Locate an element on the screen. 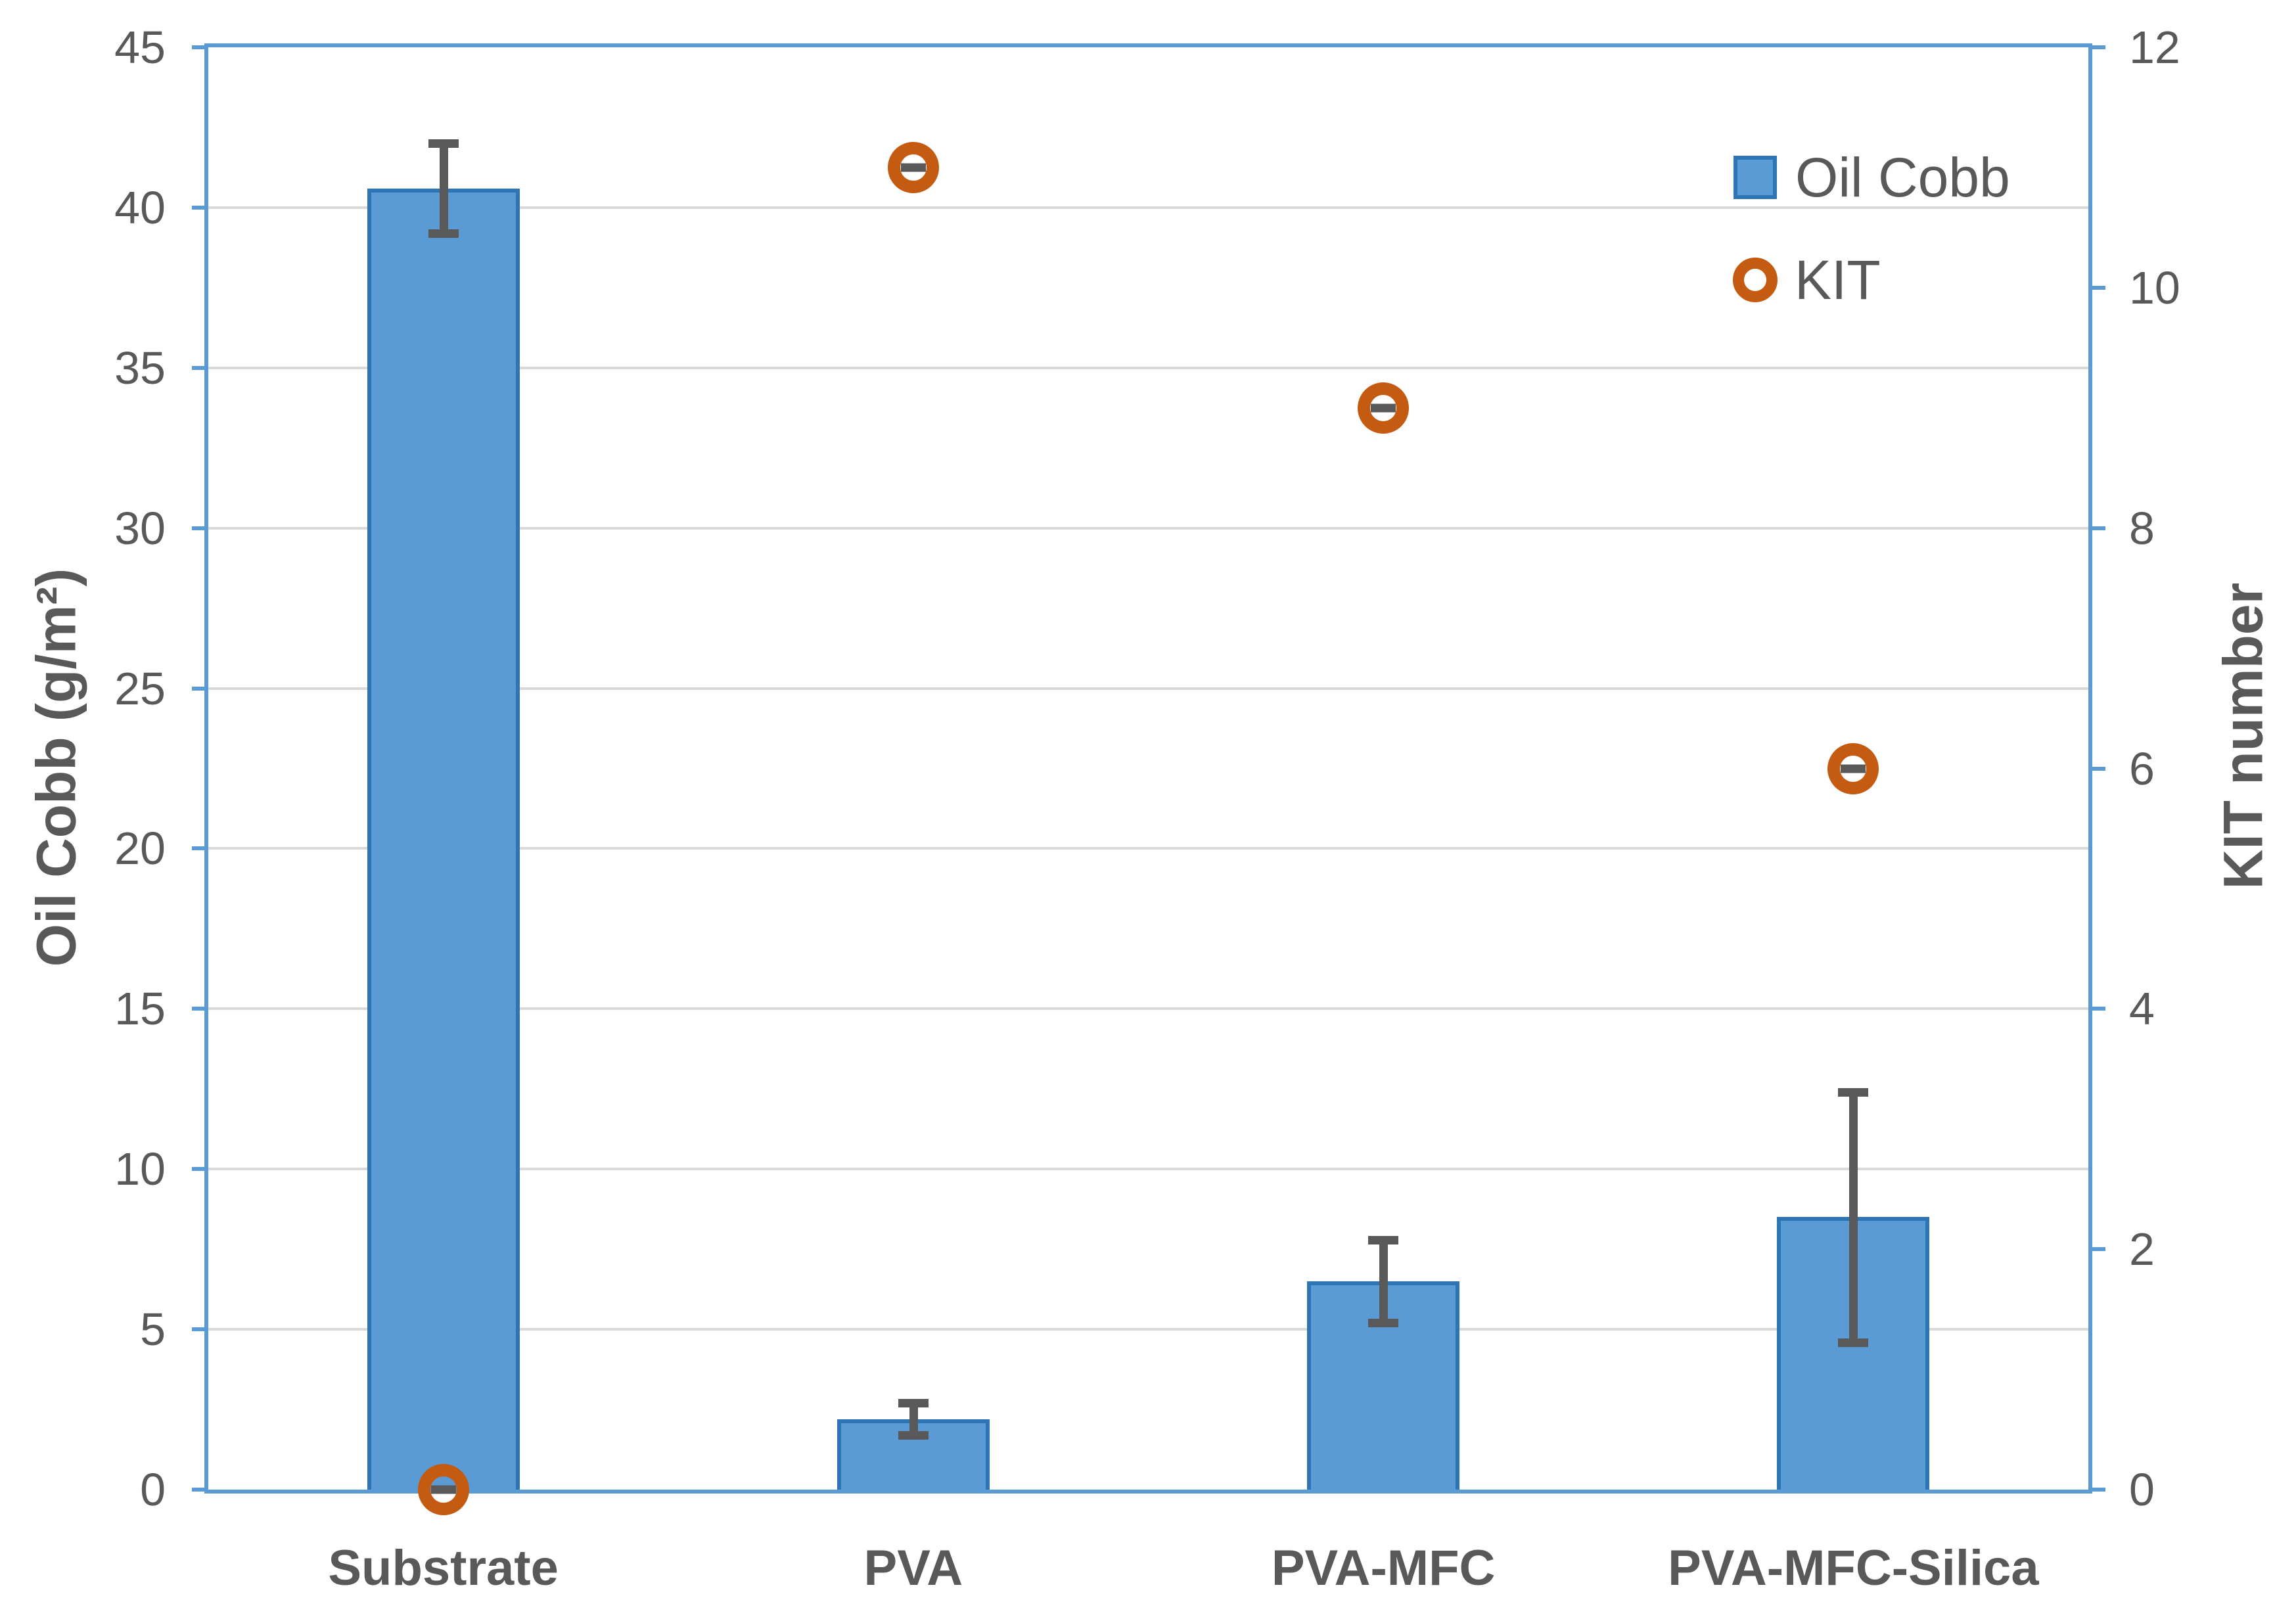  left-axis-title: Oil Cobb (g/m²) is located at coordinates (56, 767).